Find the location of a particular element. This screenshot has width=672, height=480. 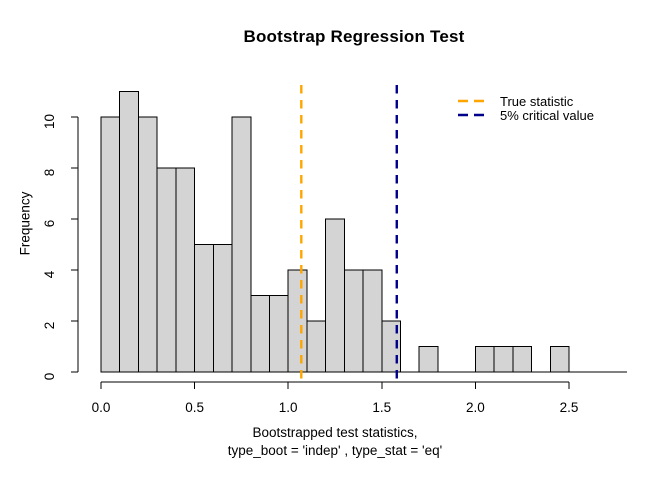

legend-item-critical-value: 5% critical value is located at coordinates (526, 115).